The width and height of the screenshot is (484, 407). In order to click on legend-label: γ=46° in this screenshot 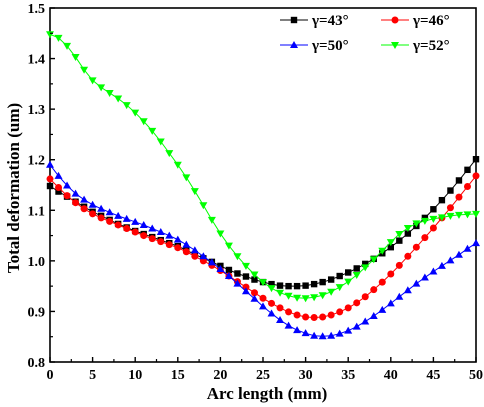, I will do `click(431, 21)`.